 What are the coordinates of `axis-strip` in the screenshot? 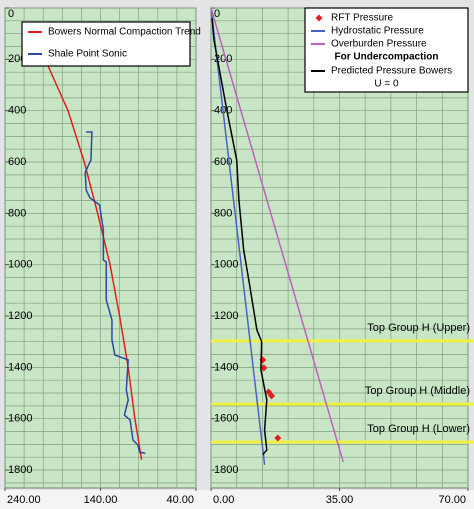 It's located at (237, 499).